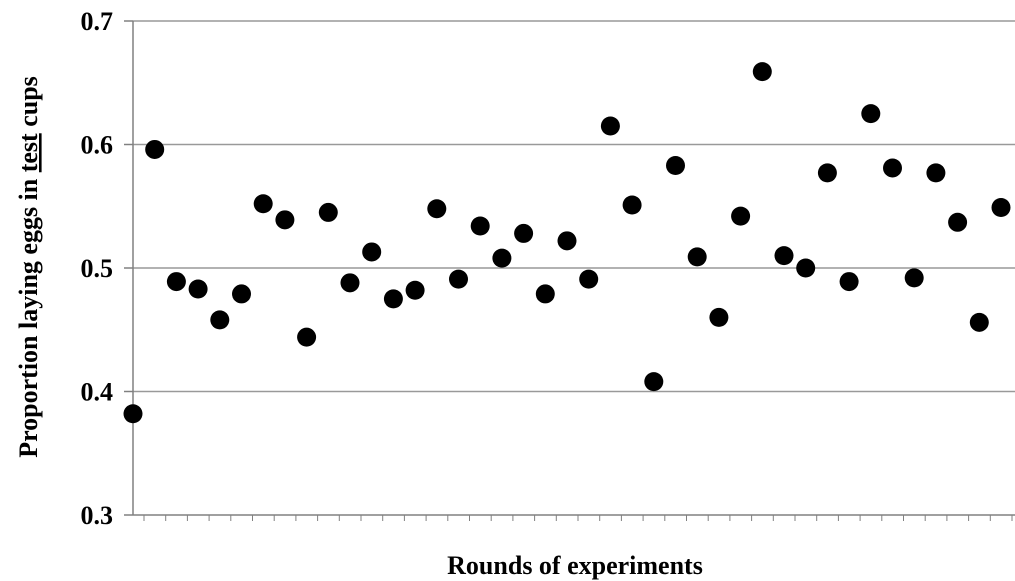  Describe the element at coordinates (28, 104) in the screenshot. I see `y-axis-title-part: cups` at that location.